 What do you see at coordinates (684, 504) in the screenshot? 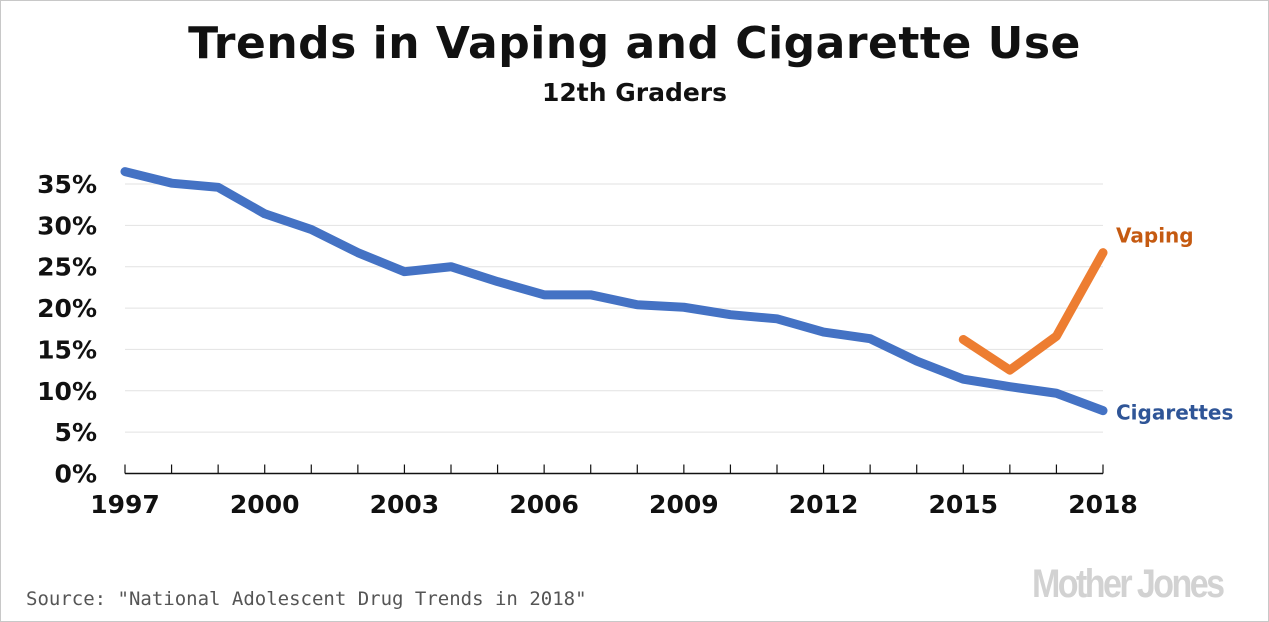
I see `x-tick-label: 2009` at bounding box center [684, 504].